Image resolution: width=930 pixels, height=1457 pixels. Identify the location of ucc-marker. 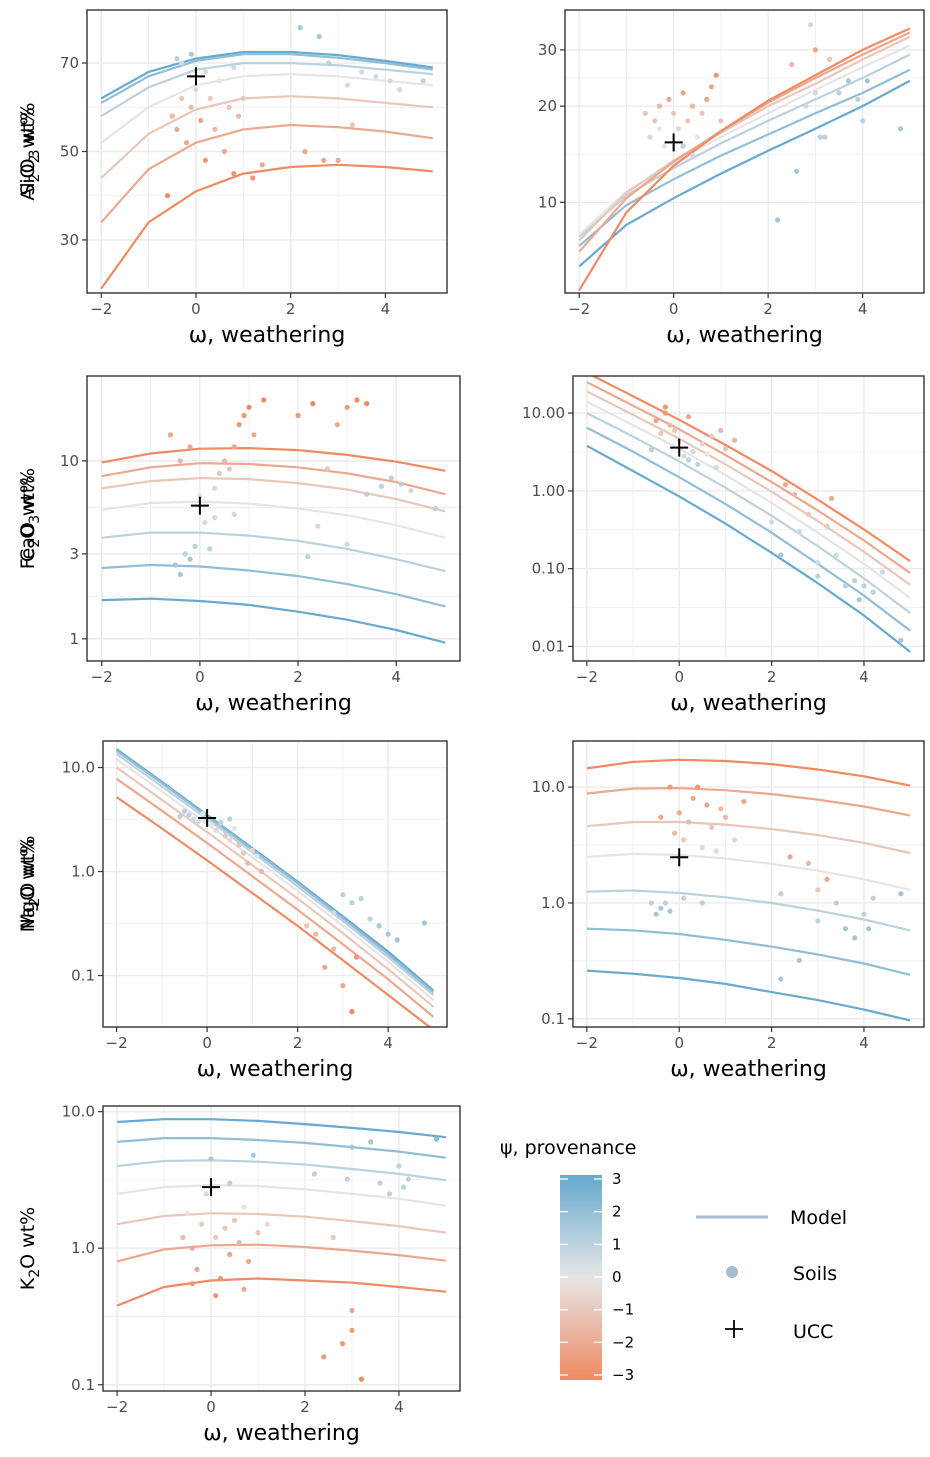
(195, 76).